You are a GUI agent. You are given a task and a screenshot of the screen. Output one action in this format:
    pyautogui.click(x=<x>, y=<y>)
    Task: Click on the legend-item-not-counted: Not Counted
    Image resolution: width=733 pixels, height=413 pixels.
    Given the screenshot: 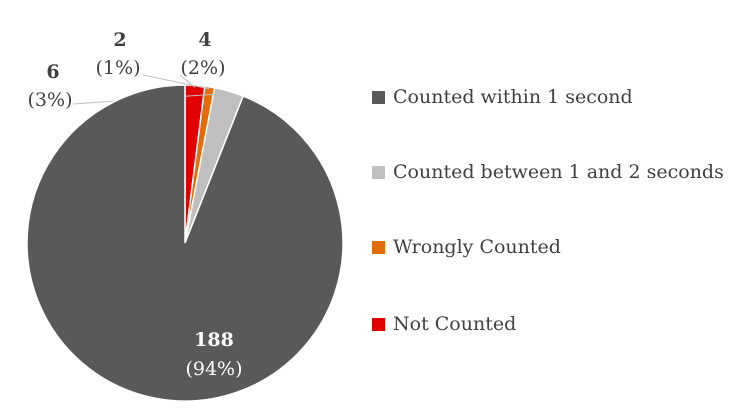 What is the action you would take?
    pyautogui.click(x=444, y=324)
    